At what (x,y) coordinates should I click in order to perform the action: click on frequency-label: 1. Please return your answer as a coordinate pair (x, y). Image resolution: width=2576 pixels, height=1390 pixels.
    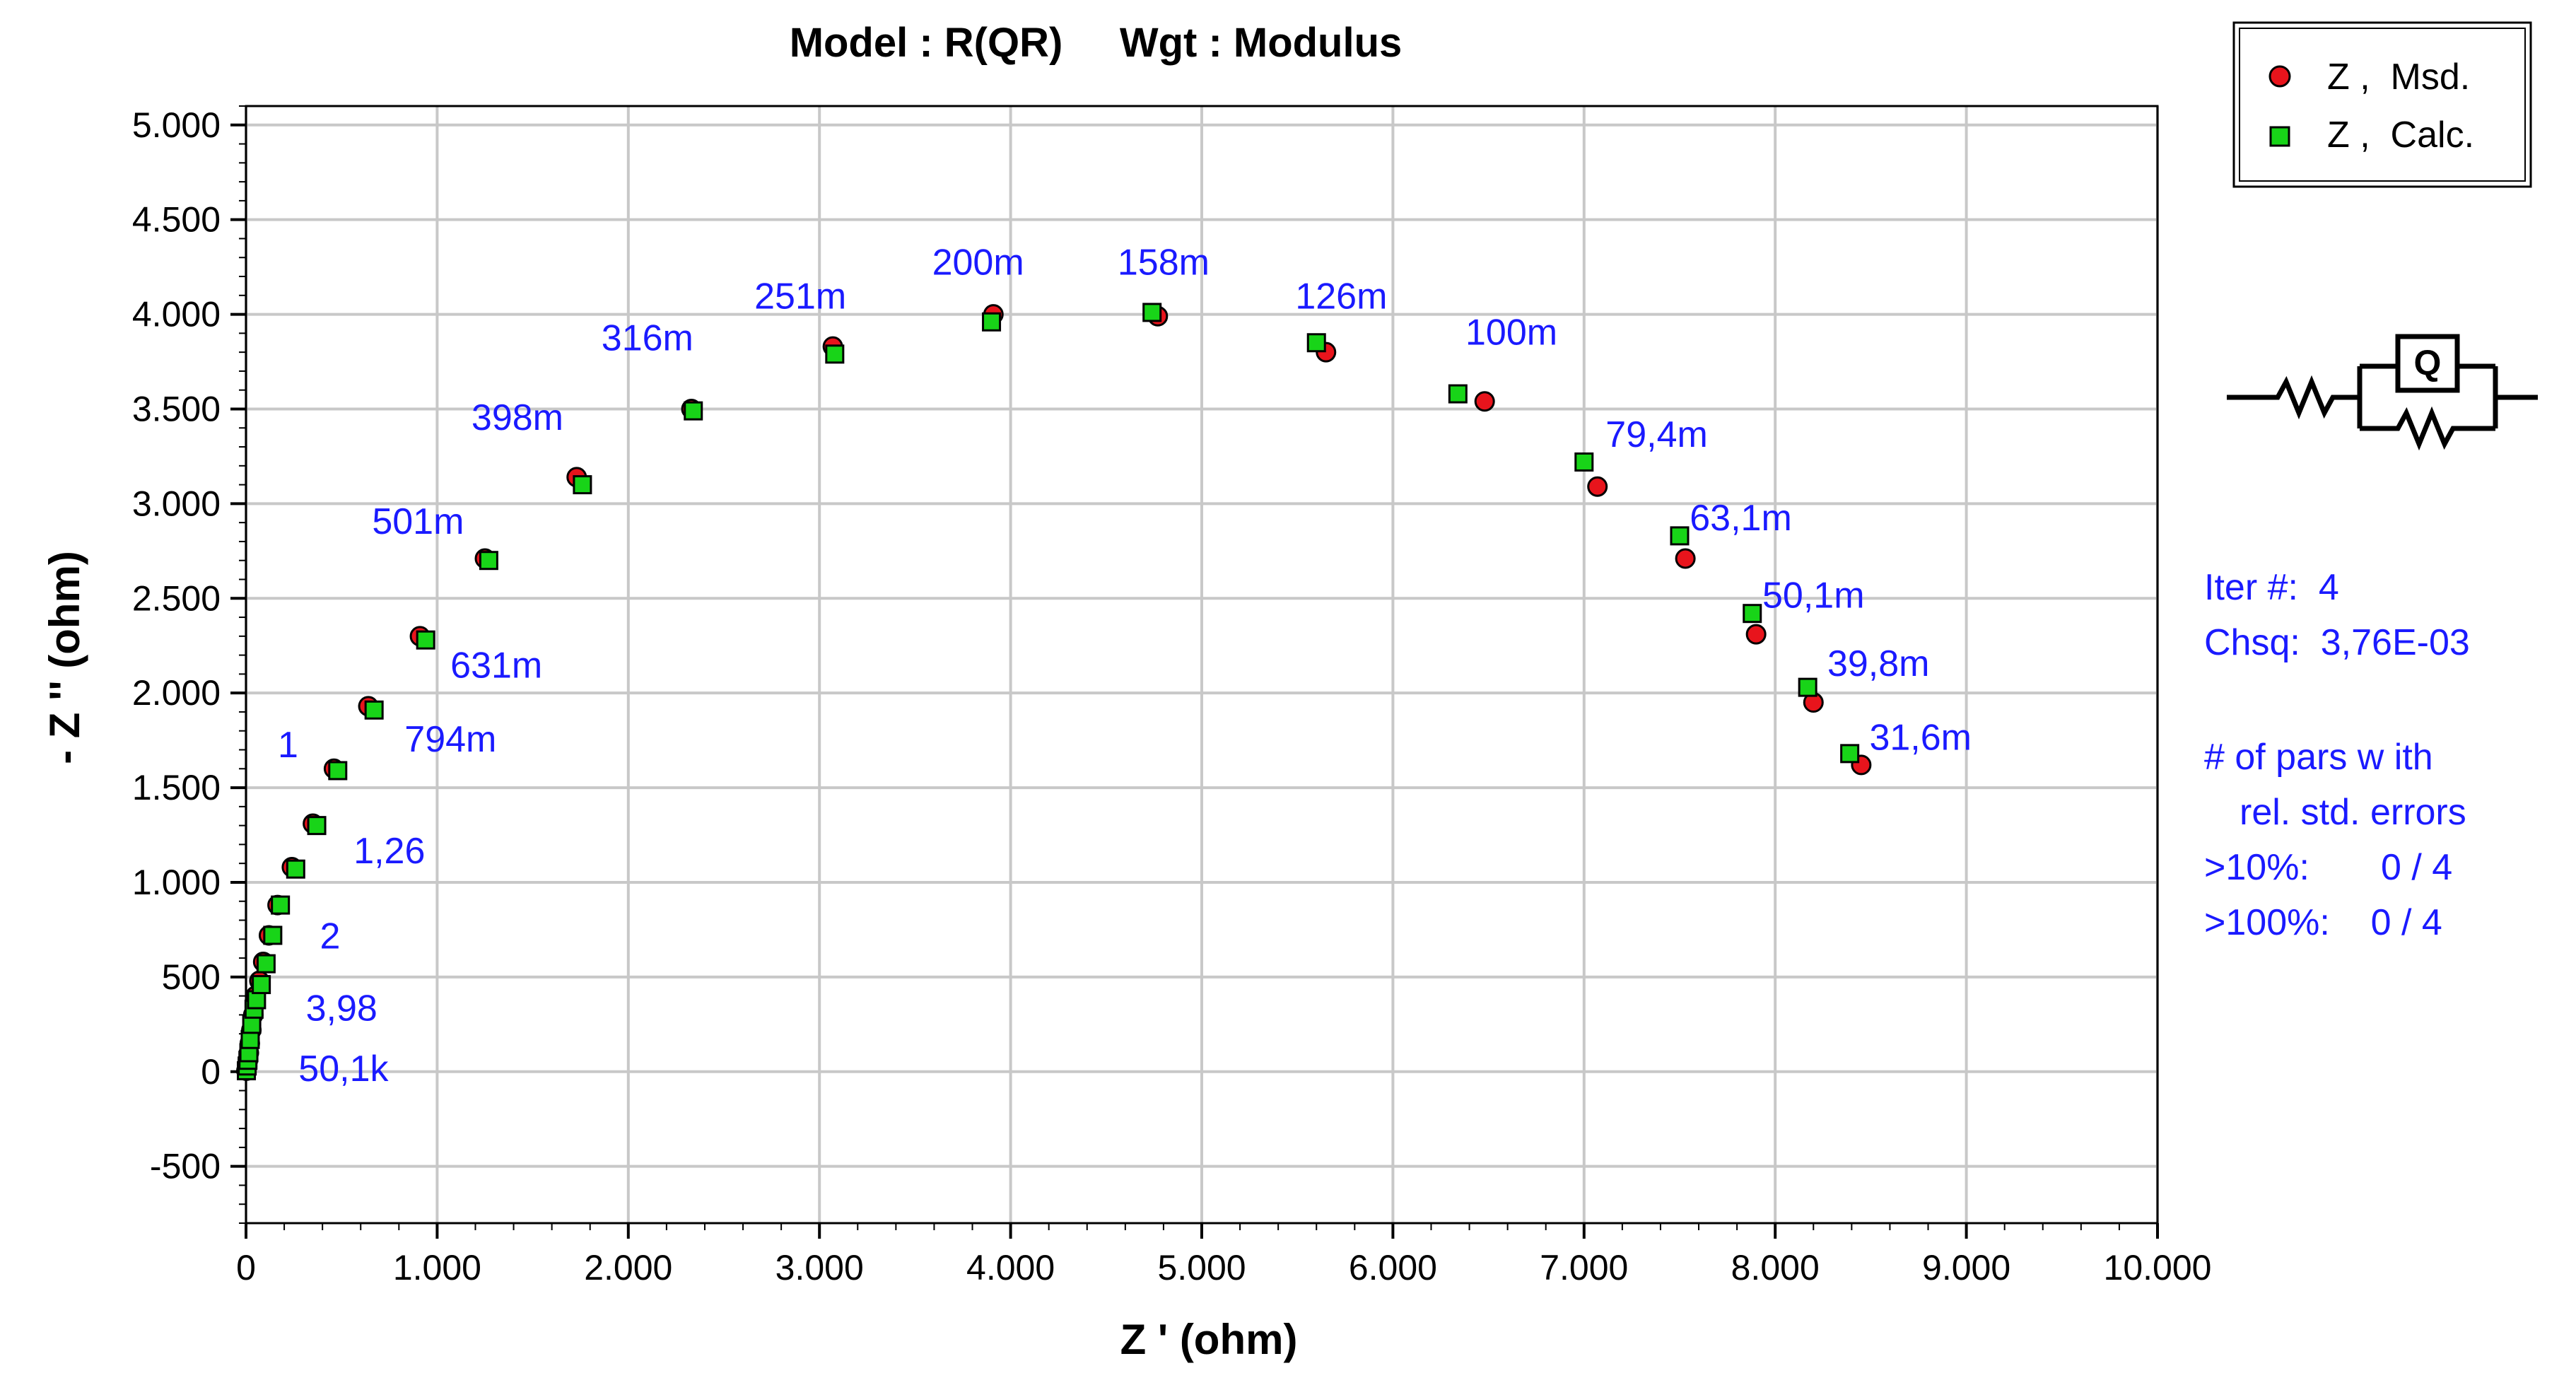
    Looking at the image, I should click on (288, 745).